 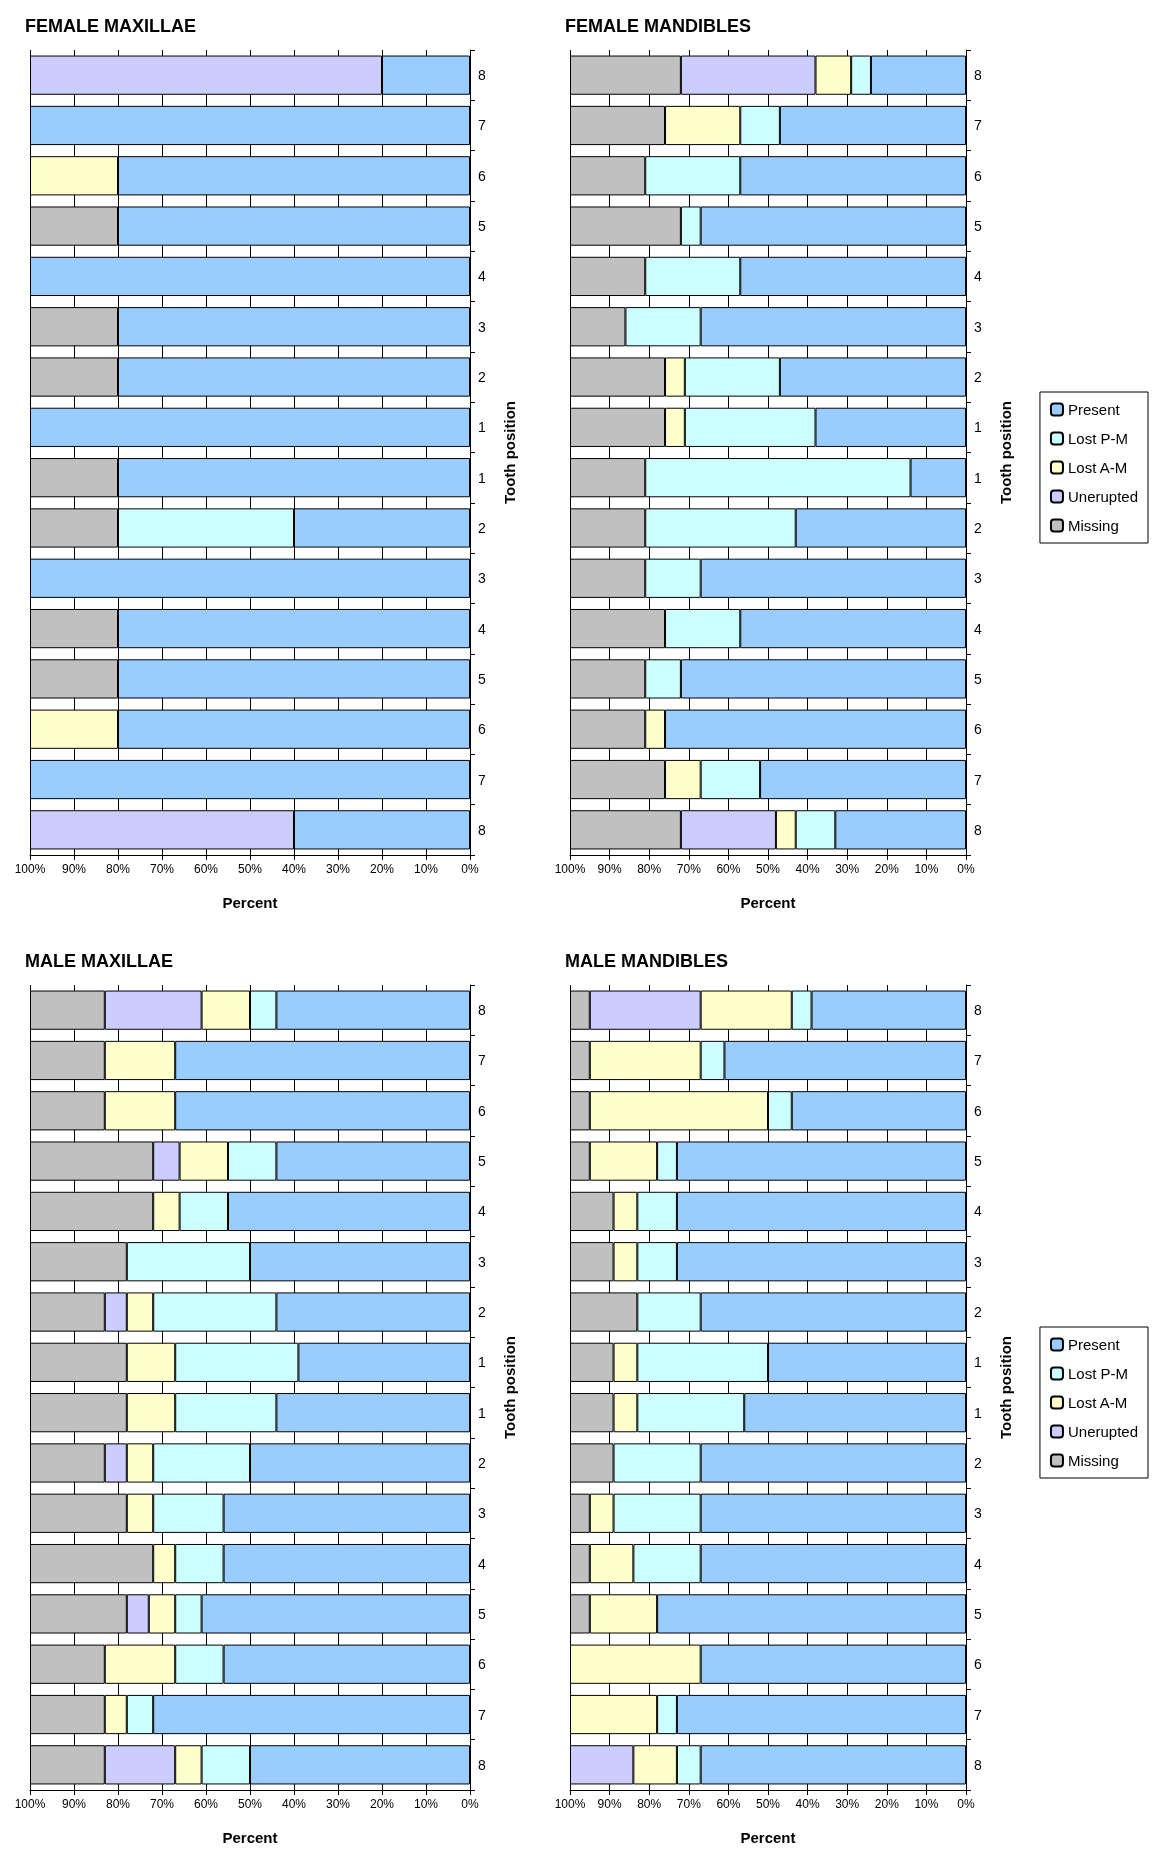 What do you see at coordinates (658, 26) in the screenshot?
I see `chart-title: FEMALE MANDIBLES` at bounding box center [658, 26].